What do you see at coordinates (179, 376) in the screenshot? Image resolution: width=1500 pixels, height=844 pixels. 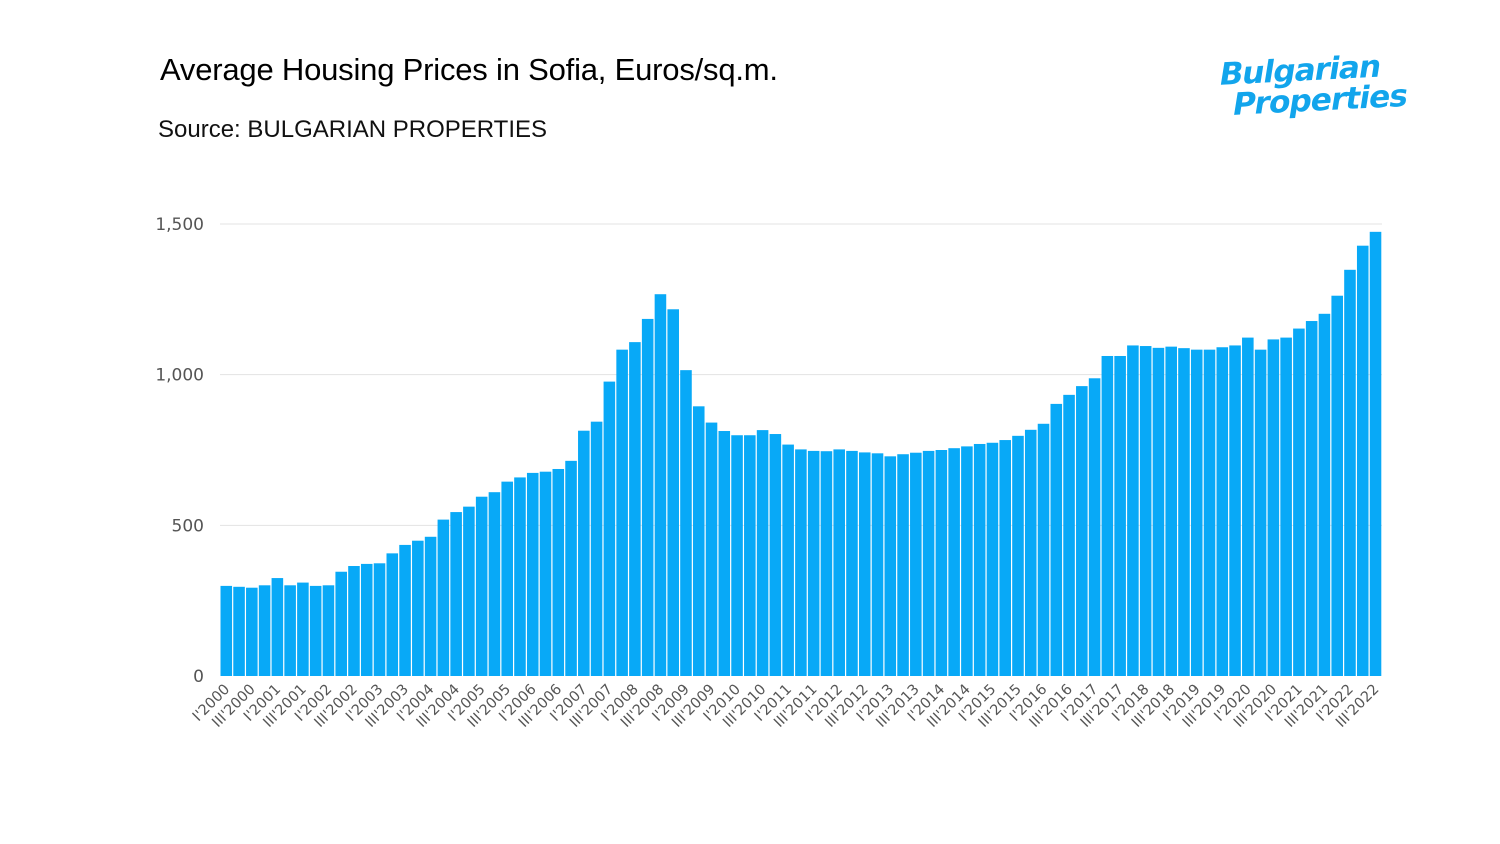 I see `y-tick-label: 1,000` at bounding box center [179, 376].